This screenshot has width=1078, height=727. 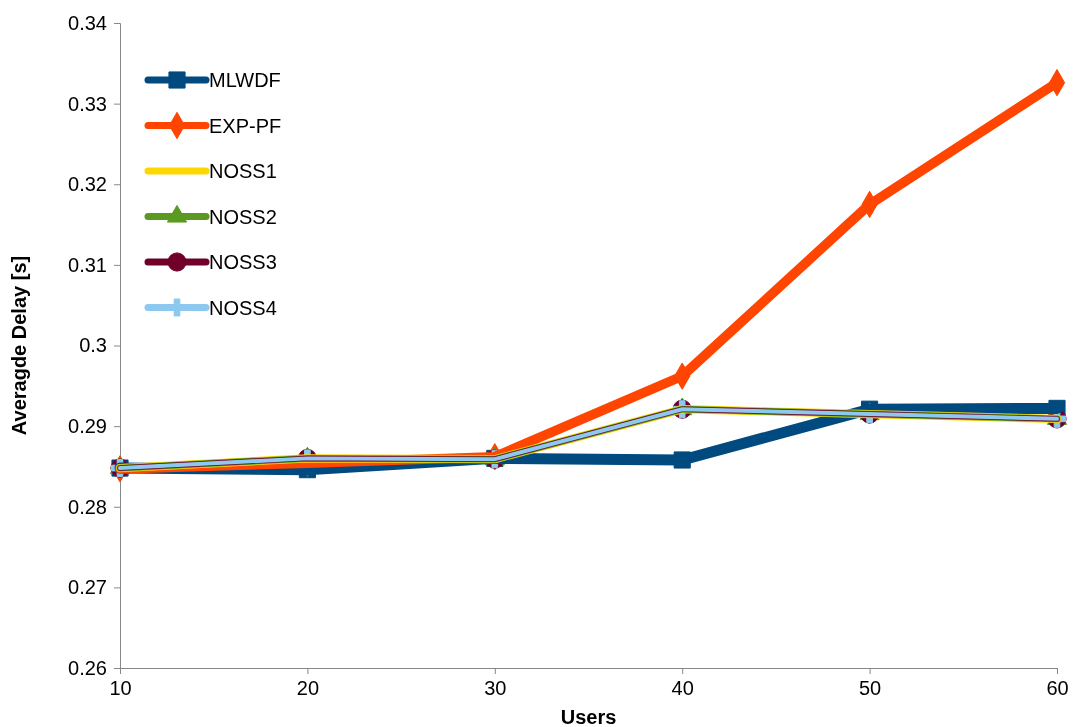 I want to click on y-tick-label: 0.27, so click(x=87, y=587).